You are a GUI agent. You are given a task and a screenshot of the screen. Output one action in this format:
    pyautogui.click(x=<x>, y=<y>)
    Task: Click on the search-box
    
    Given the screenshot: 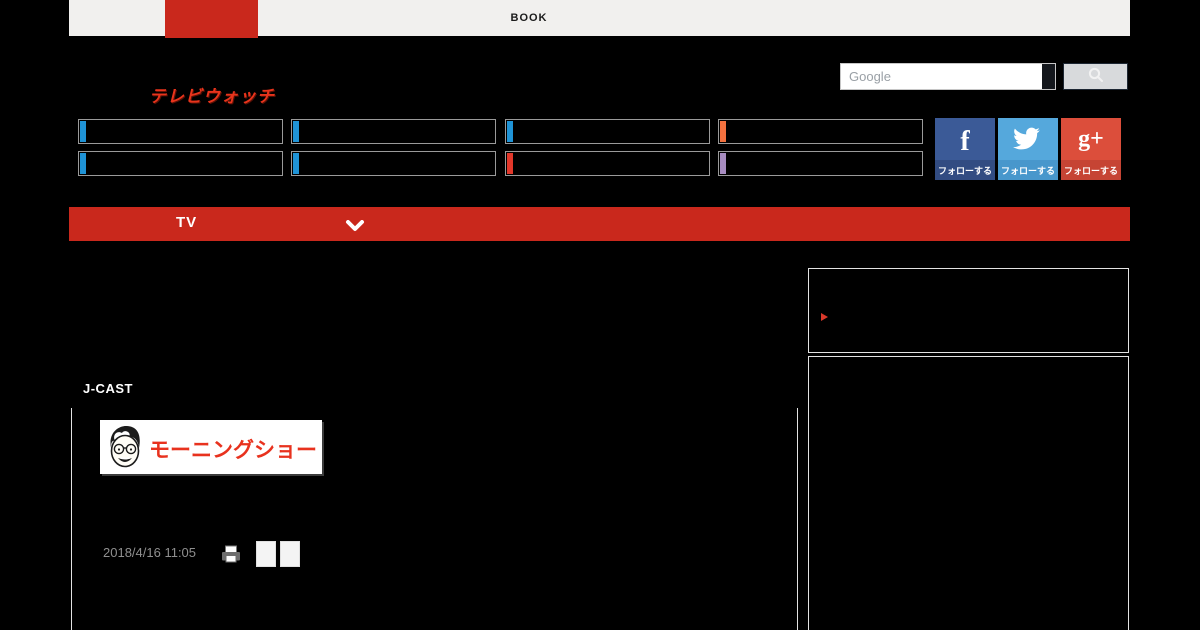 What is the action you would take?
    pyautogui.click(x=948, y=76)
    